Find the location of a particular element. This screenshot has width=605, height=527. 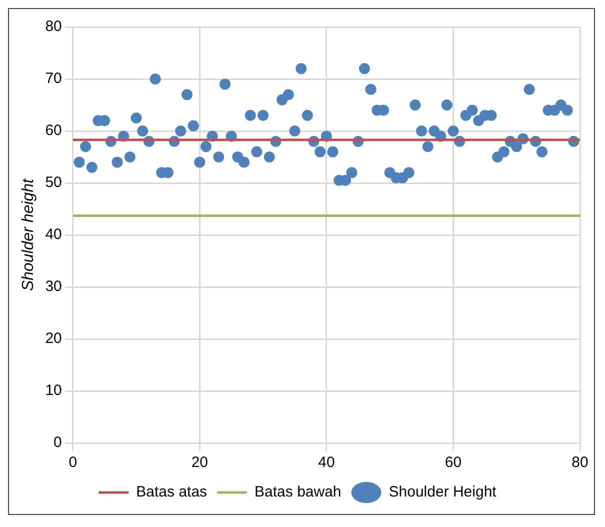

y-tick-label: 10 is located at coordinates (53, 391).